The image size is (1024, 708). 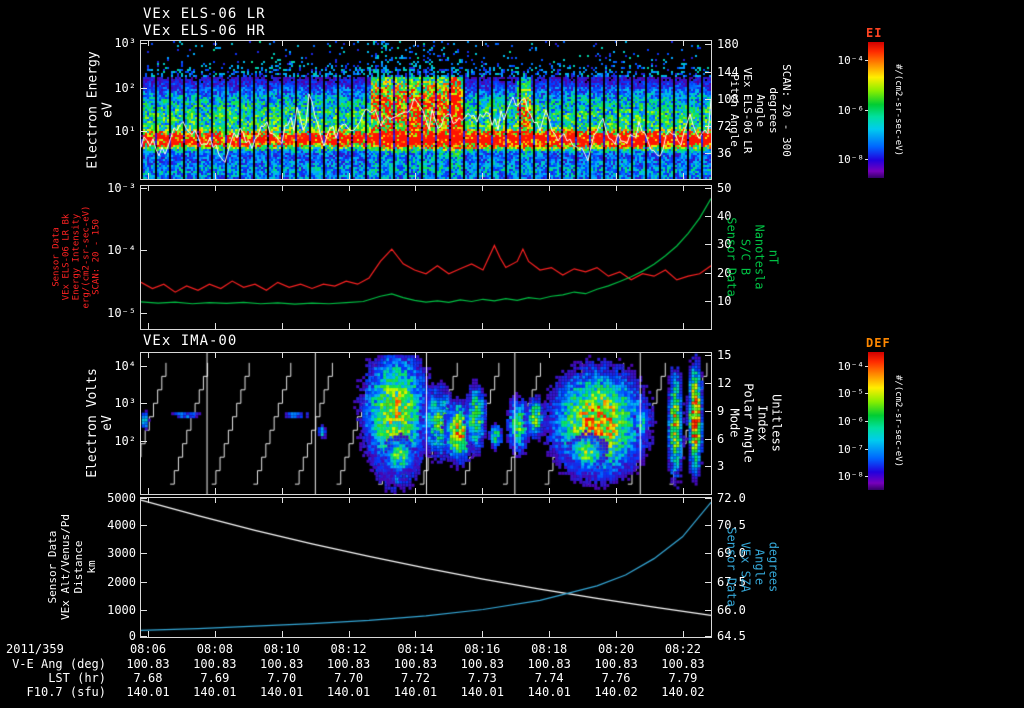 What do you see at coordinates (125, 87) in the screenshot?
I see `panel1-left-tick-label: 10²` at bounding box center [125, 87].